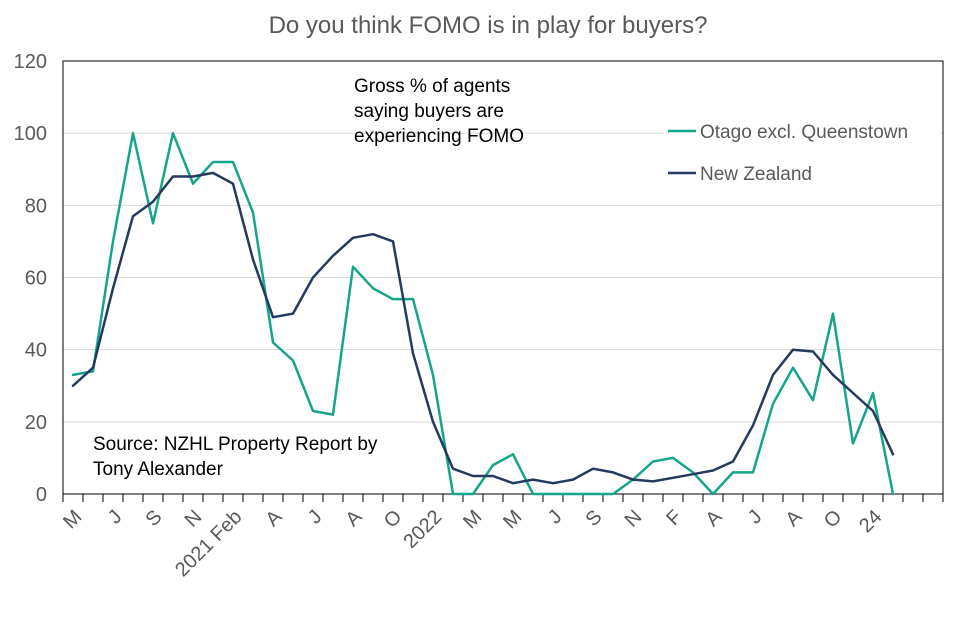 Image resolution: width=976 pixels, height=637 pixels. What do you see at coordinates (870, 521) in the screenshot?
I see `x-tick-label: 24` at bounding box center [870, 521].